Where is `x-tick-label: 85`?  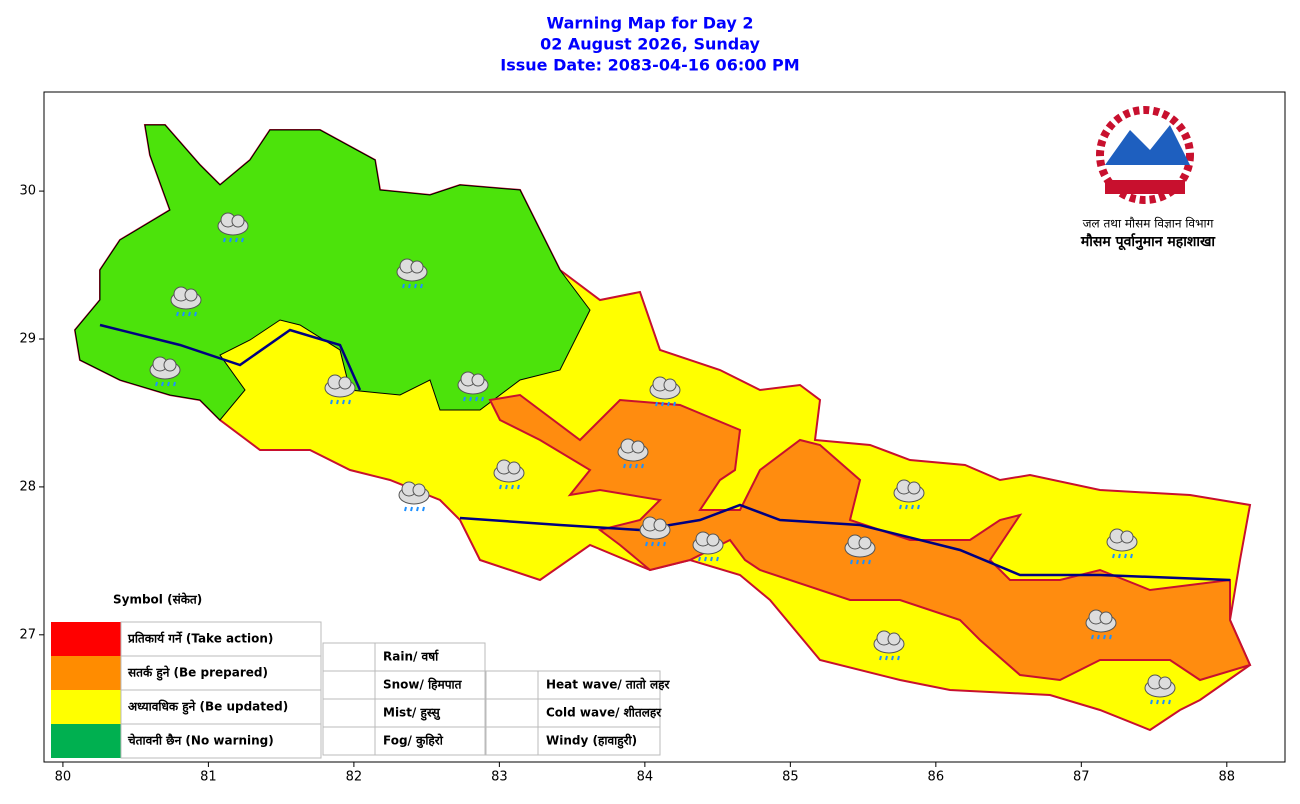 x-tick-label: 85 is located at coordinates (790, 777).